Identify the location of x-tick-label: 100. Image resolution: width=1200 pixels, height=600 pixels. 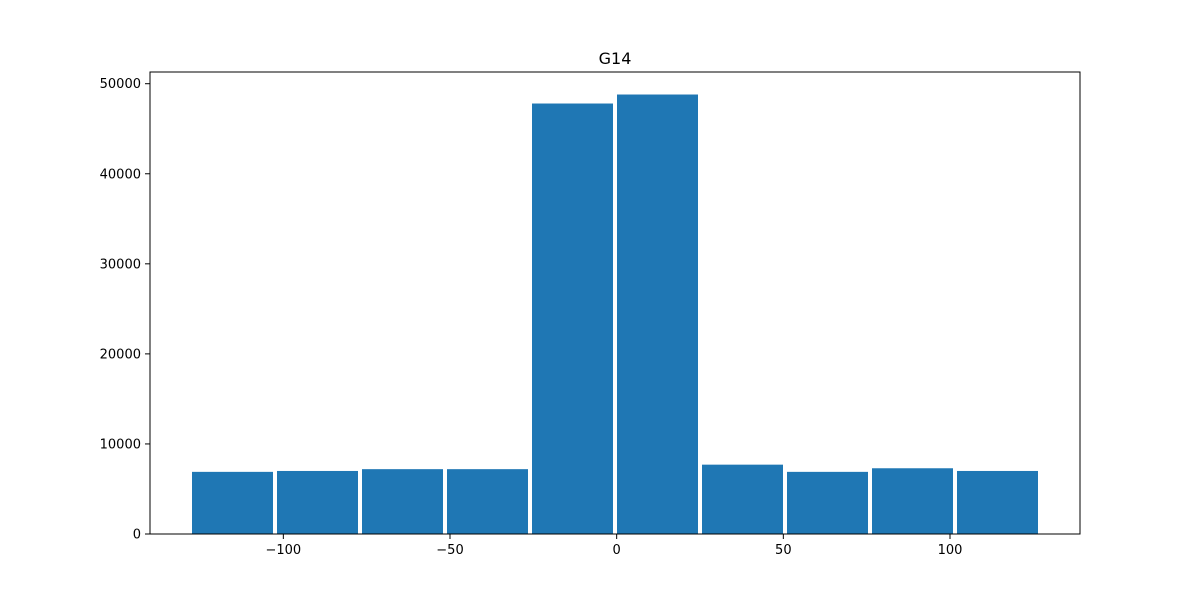
(950, 550).